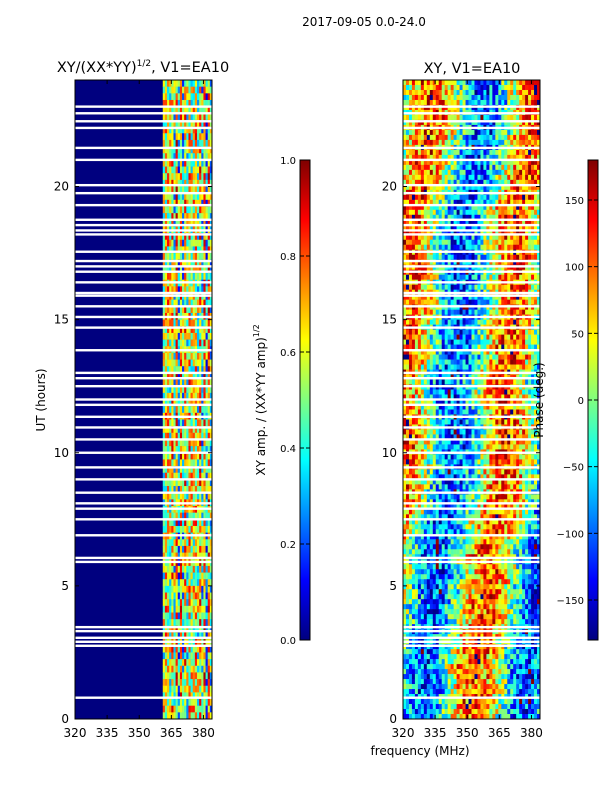  I want to click on amplitude-colorbar-label: XY amp. / (XX*YY amp)1/2, so click(260, 399).